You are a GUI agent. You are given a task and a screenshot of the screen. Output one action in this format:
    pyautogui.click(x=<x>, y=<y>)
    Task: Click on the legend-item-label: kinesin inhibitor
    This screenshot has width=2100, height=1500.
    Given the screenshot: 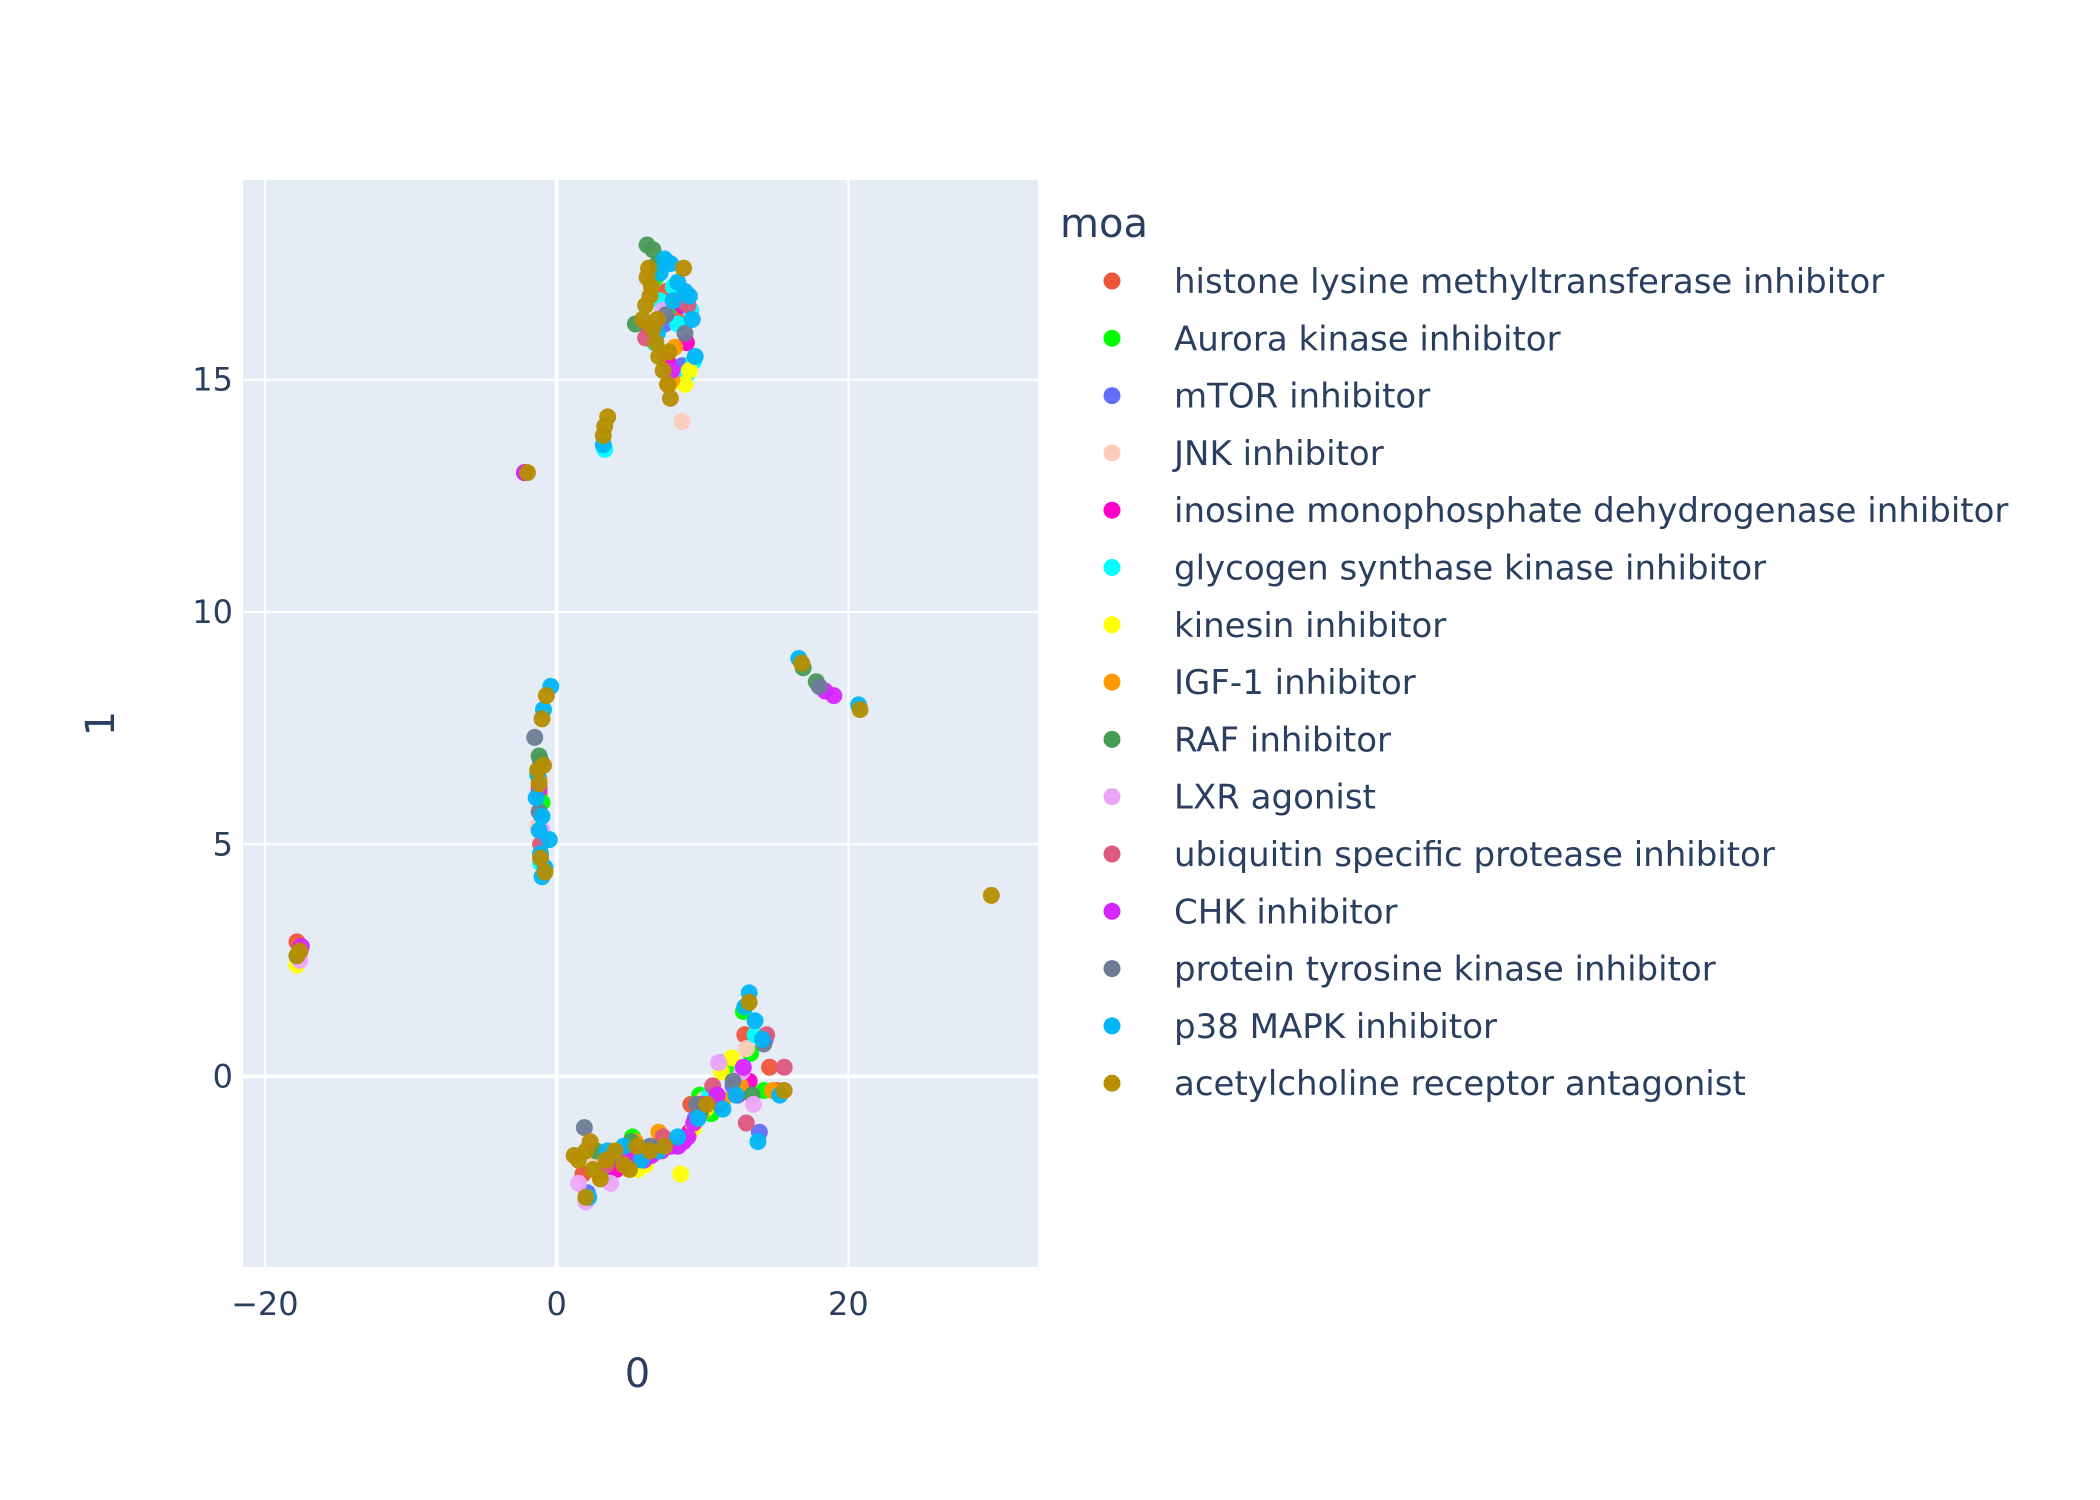 What is the action you would take?
    pyautogui.click(x=1310, y=626)
    